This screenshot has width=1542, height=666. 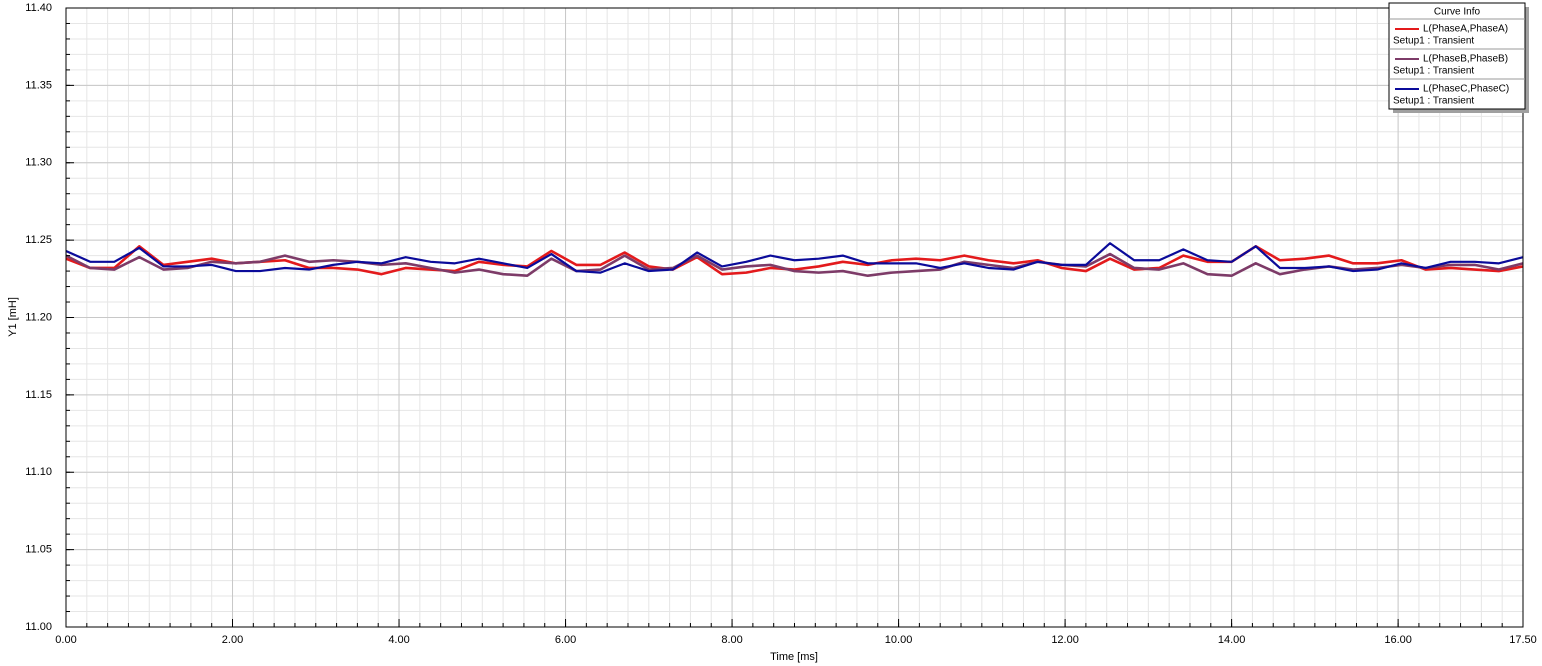 I want to click on legend-label: L(PhaseC,PhaseC), so click(x=1466, y=89).